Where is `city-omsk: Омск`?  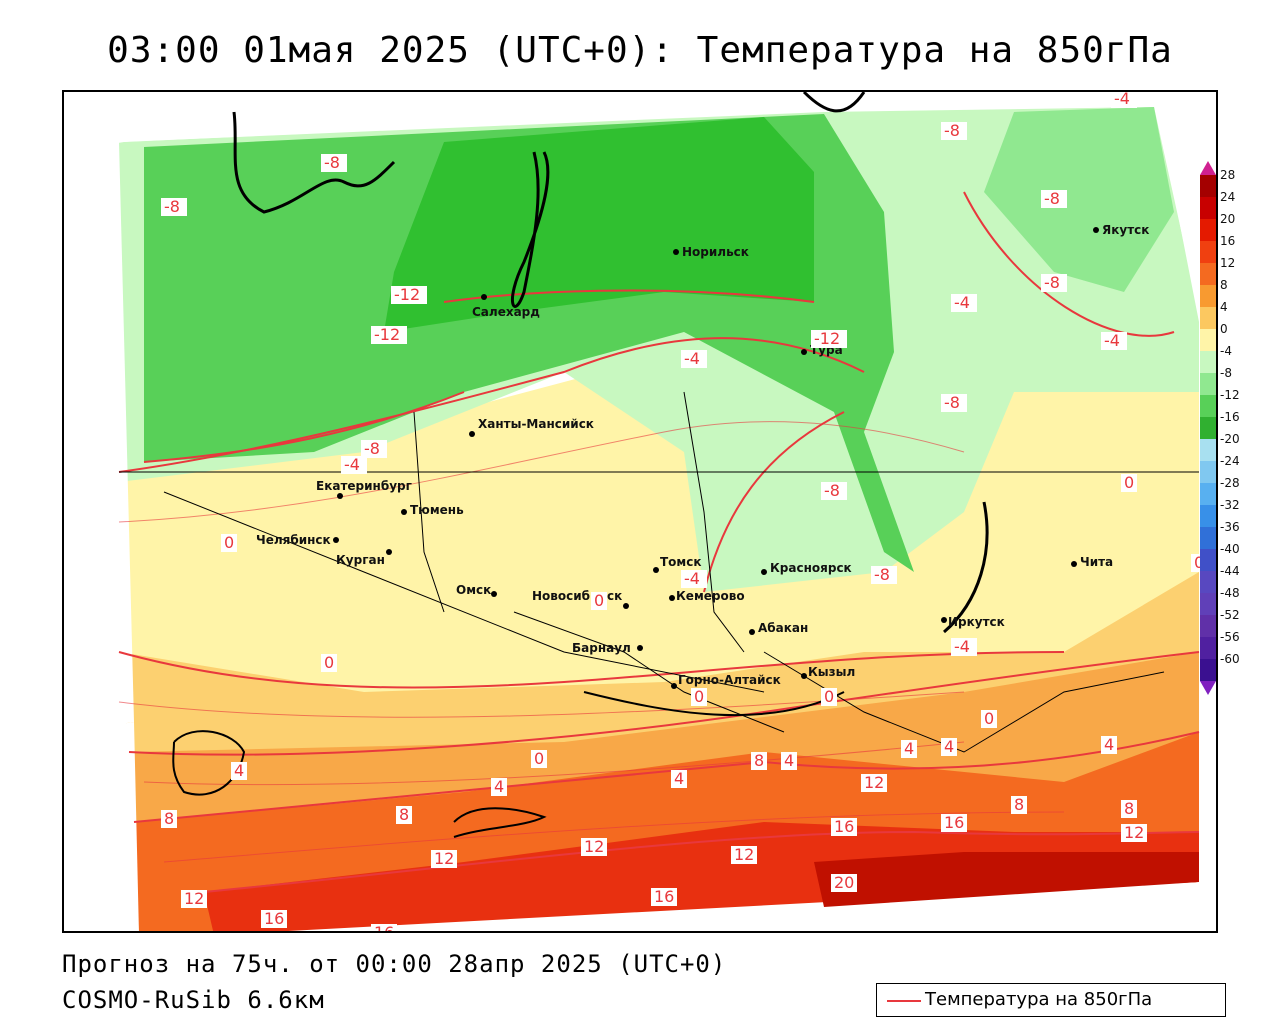 city-omsk: Омск is located at coordinates (476, 590).